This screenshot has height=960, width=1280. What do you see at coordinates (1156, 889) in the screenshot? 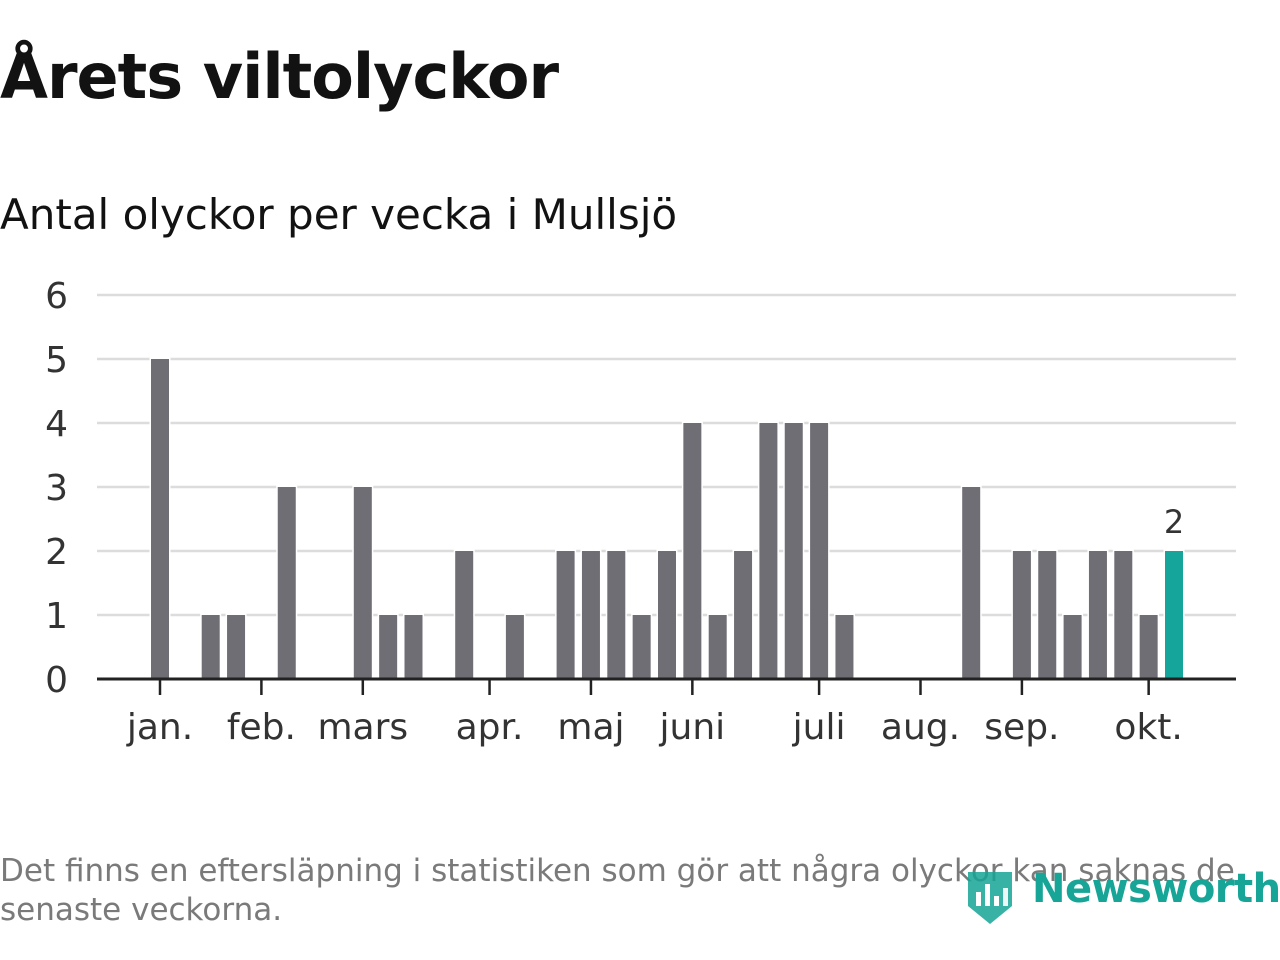
I see `brand-name: Newsworthy` at bounding box center [1156, 889].